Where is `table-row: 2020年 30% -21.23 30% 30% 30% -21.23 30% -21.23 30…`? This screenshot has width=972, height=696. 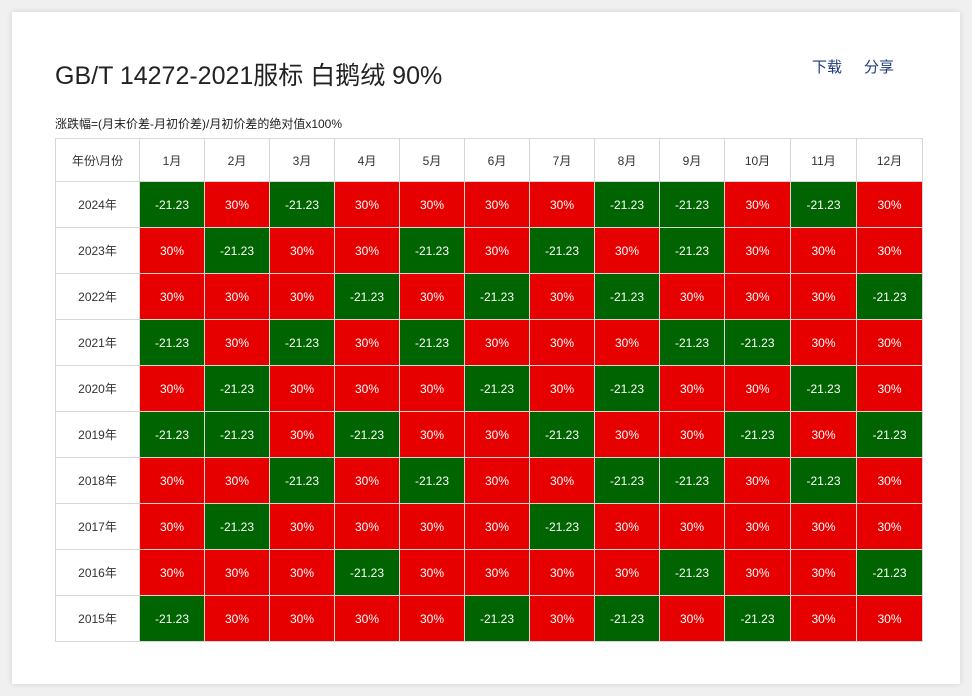 table-row: 2020年 30% -21.23 30% 30% 30% -21.23 30% -21.23 30… is located at coordinates (489, 388).